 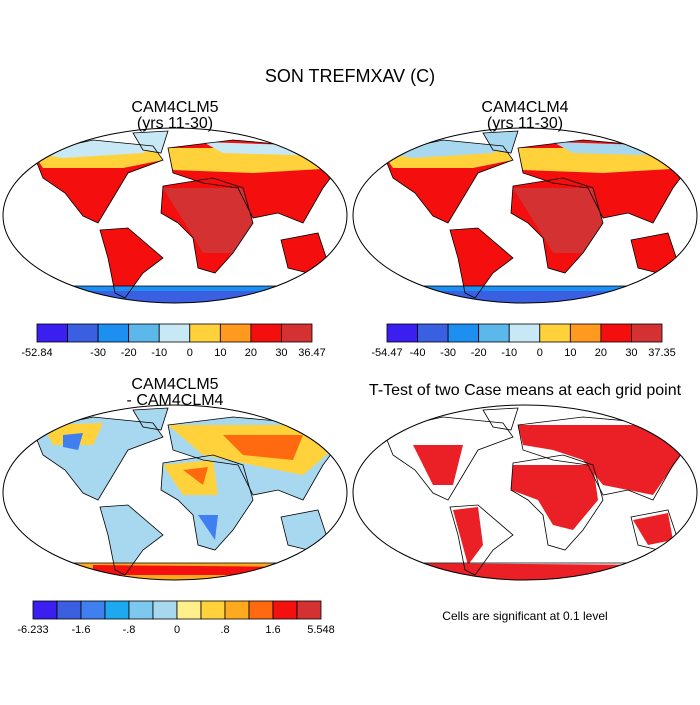 What do you see at coordinates (36, 353) in the screenshot?
I see `colorbar-label: -52.84` at bounding box center [36, 353].